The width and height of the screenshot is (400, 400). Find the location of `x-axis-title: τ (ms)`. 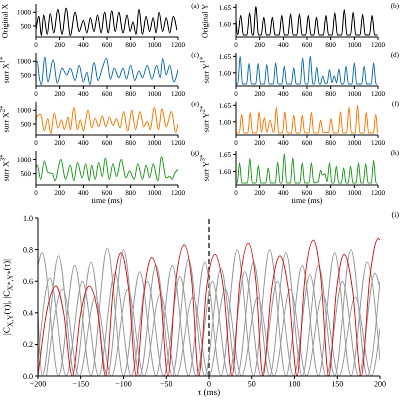

x-axis-title: τ (ms) is located at coordinates (209, 392).